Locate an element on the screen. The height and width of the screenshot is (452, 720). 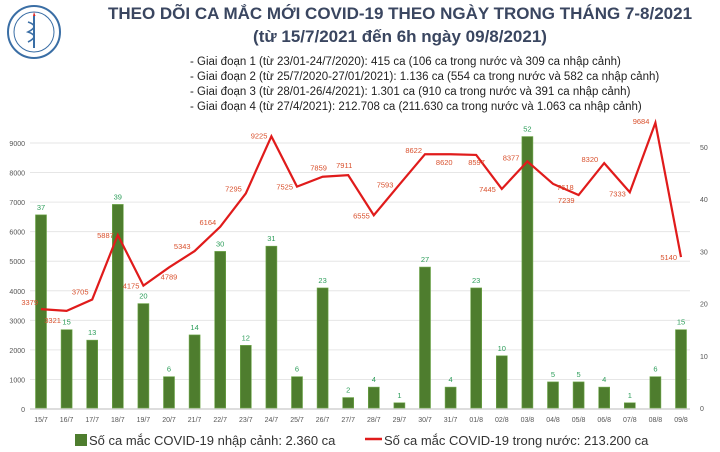
line-data-label: 3705 is located at coordinates (80, 291).